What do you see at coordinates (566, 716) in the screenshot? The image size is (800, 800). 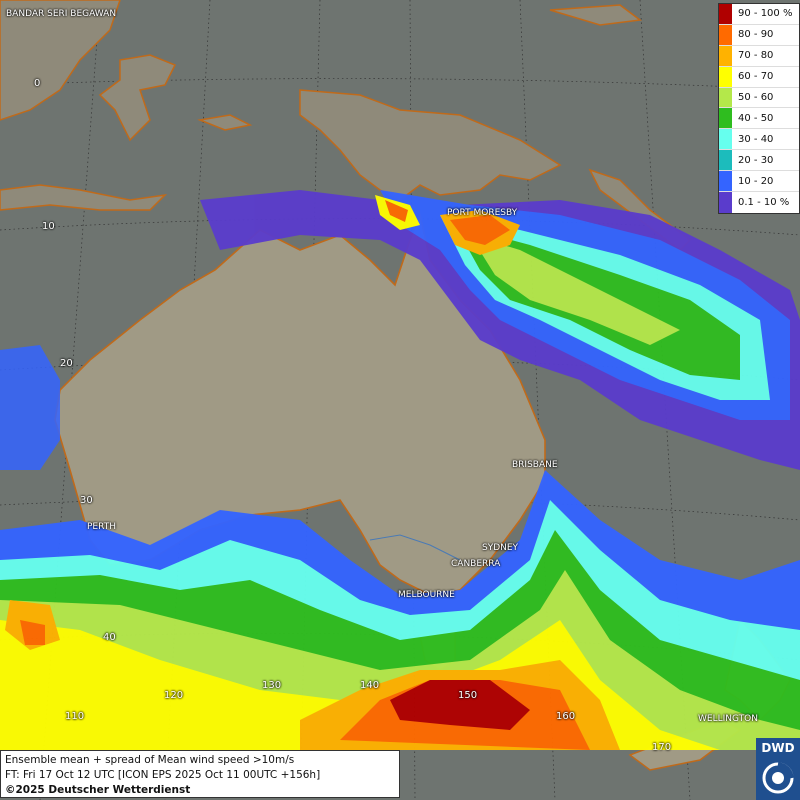 I see `lon-label-160: 160` at bounding box center [566, 716].